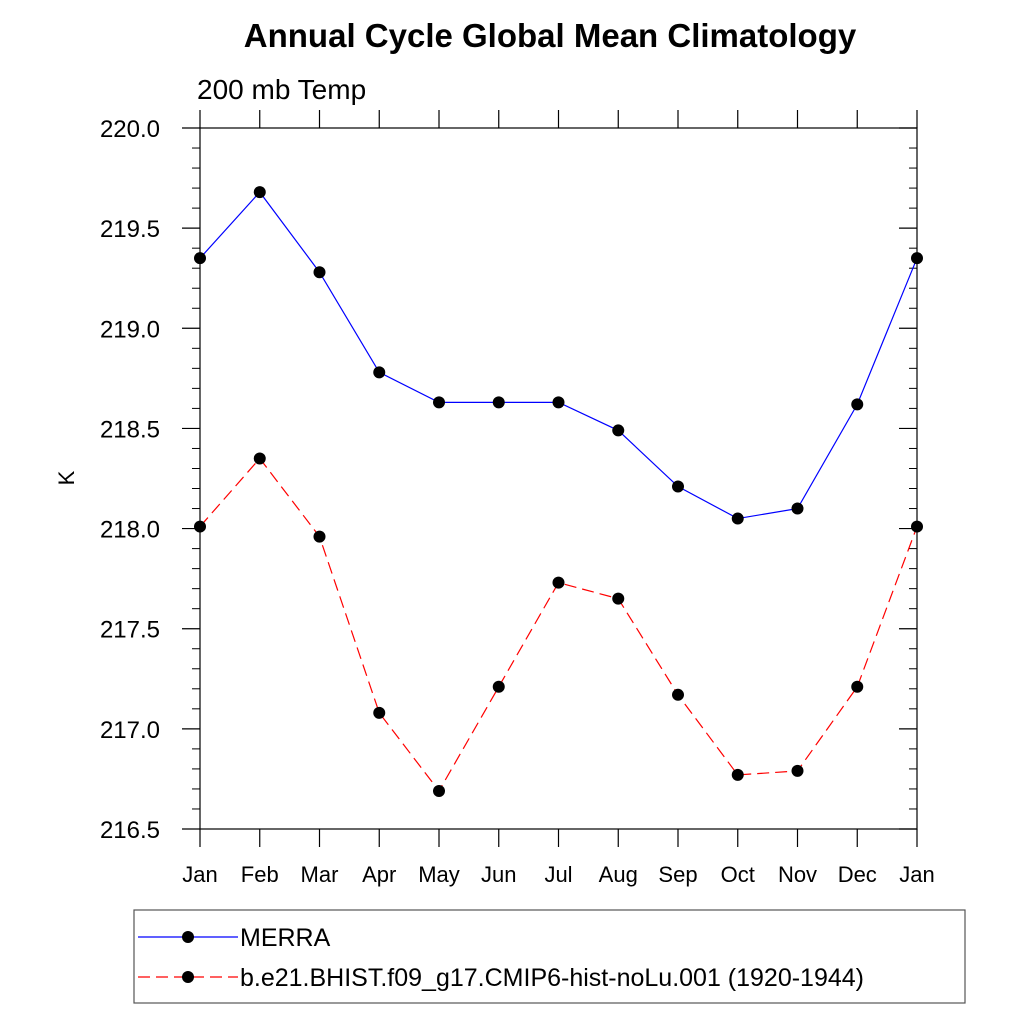 The height and width of the screenshot is (1024, 1024). Describe the element at coordinates (550, 35) in the screenshot. I see `chart-title: Annual Cycle Global Mean Climatology` at that location.